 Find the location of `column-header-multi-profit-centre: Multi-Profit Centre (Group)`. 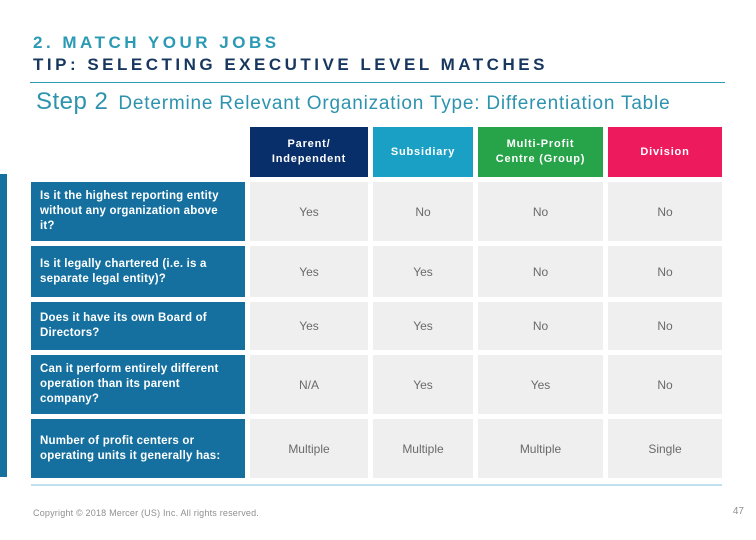

column-header-multi-profit-centre: Multi-Profit Centre (Group) is located at coordinates (540, 152).